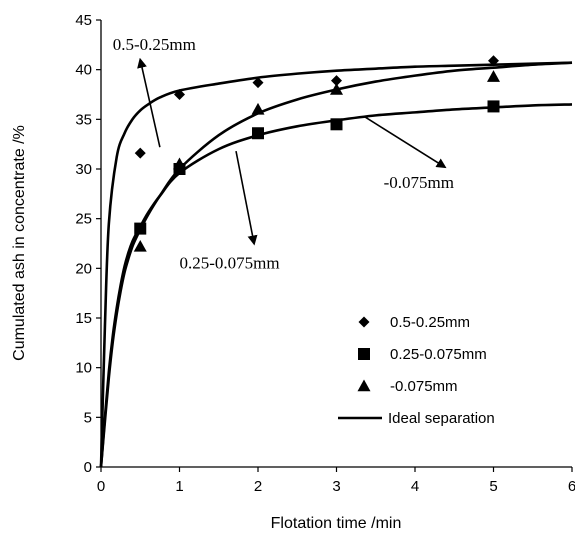 This screenshot has height=533, width=575. Describe the element at coordinates (258, 486) in the screenshot. I see `x-tick-label: 2` at that location.